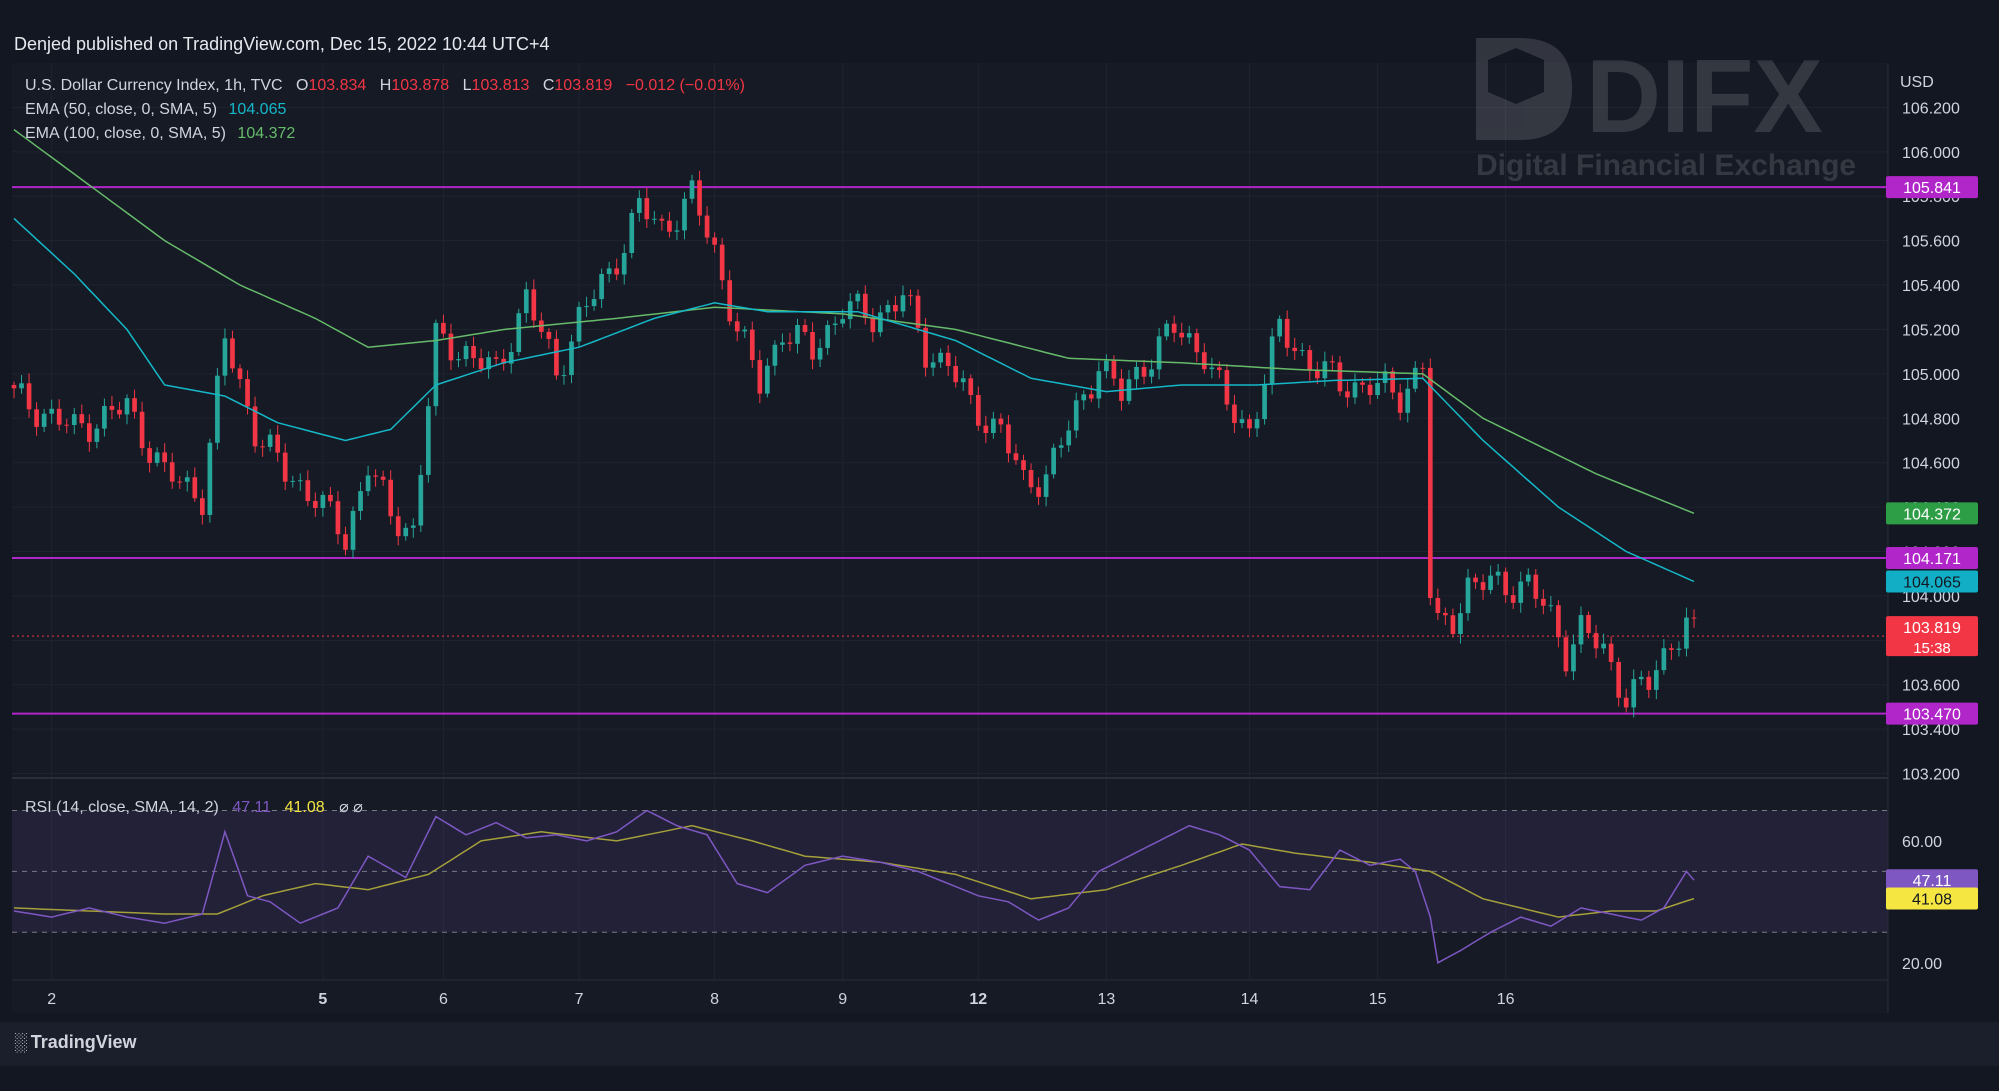  Describe the element at coordinates (999, 31) in the screenshot. I see `title-bar` at that location.